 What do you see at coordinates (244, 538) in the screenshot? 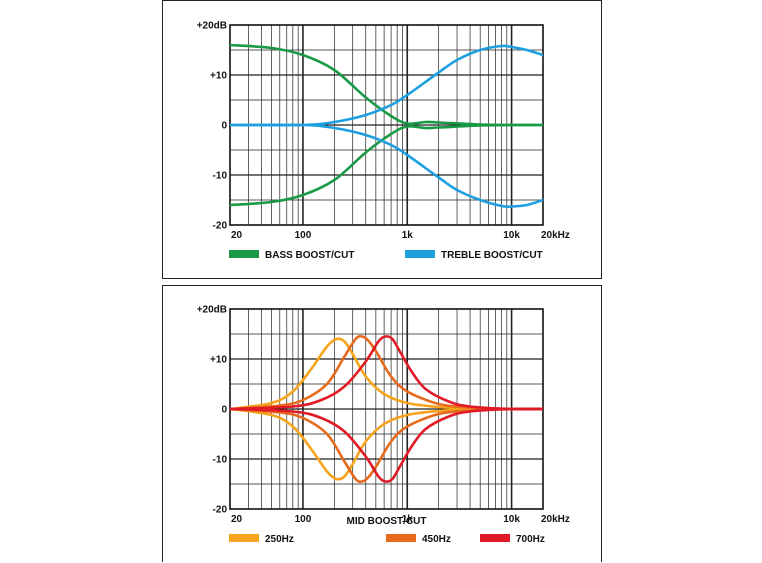
I see `legend-swatch-250hz` at bounding box center [244, 538].